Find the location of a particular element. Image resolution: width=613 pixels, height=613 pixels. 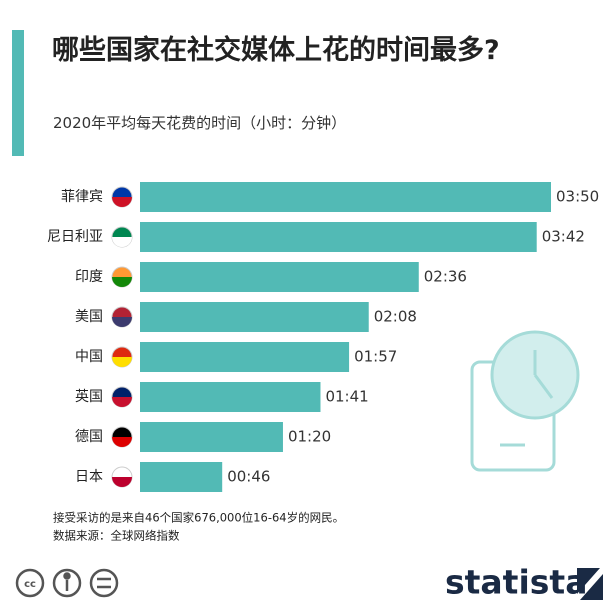

chart-title: 哪些国家在社交媒体上花的时间最多? is located at coordinates (276, 50).